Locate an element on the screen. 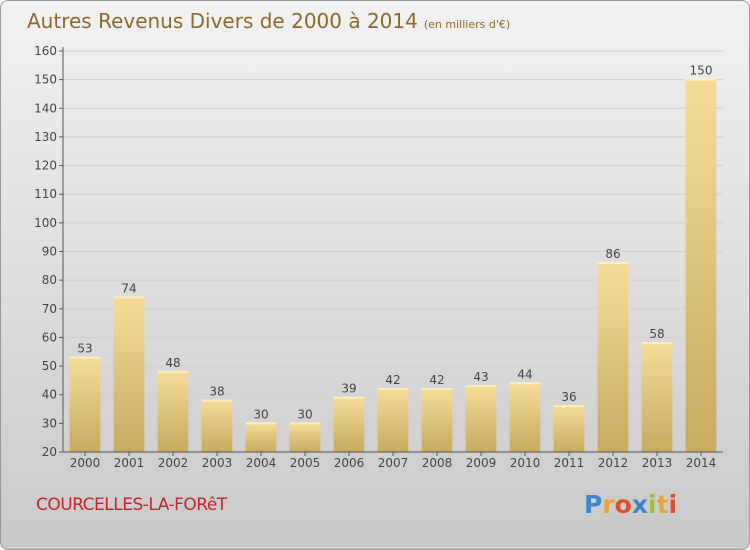  chart-subtitle: (en milliers d'€) is located at coordinates (467, 24).